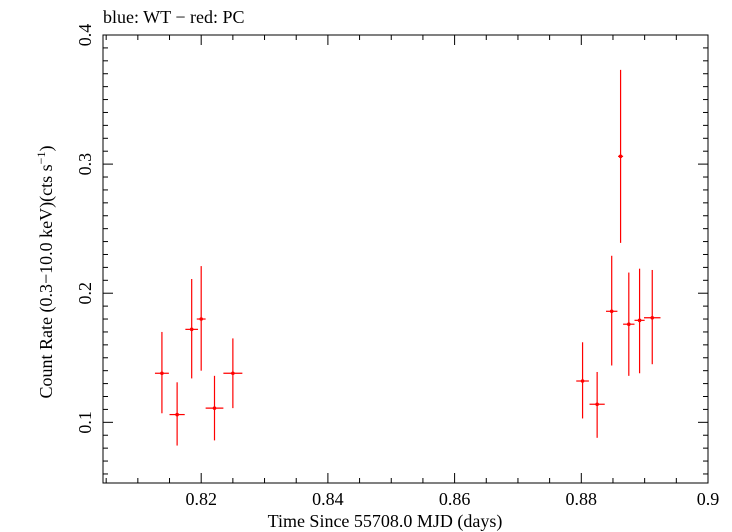 Image resolution: width=732 pixels, height=532 pixels. Describe the element at coordinates (85, 422) in the screenshot. I see `y-tick-label: 0.1` at that location.